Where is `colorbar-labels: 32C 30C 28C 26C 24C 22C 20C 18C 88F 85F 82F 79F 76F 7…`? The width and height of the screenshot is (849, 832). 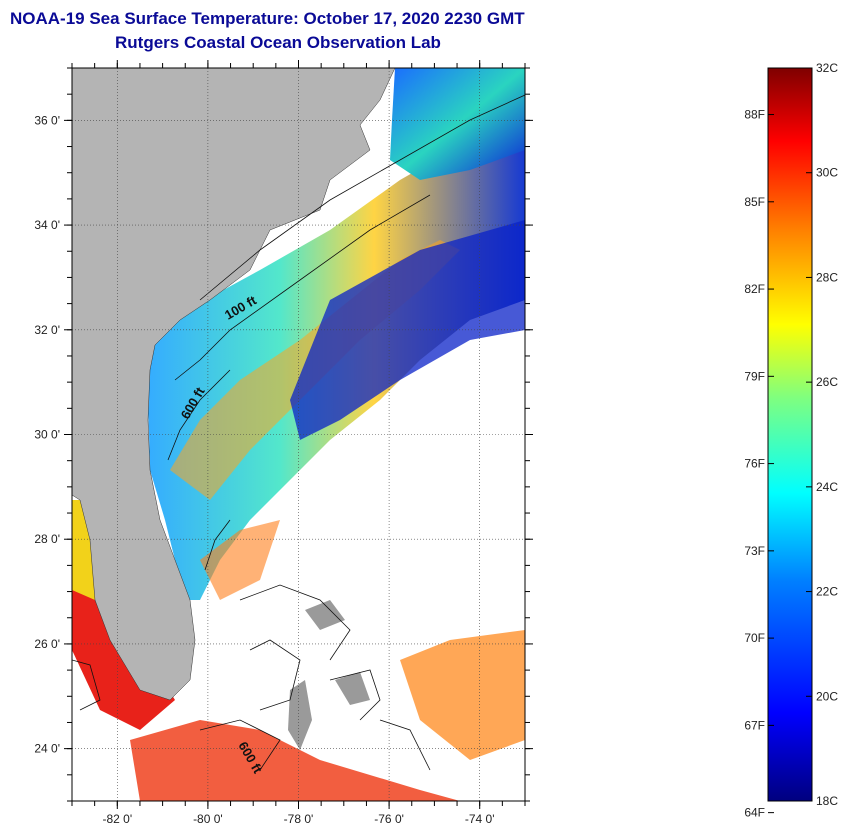
colorbar-labels: 32C 30C 28C 26C 24C 22C 20C 18C 88F 85F 82F 79F 76F 7… is located at coordinates (791, 440).